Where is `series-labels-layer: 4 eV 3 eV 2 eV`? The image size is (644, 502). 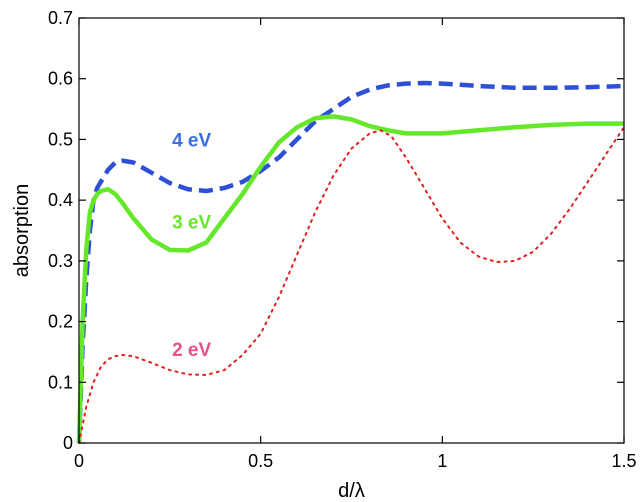
series-labels-layer: 4 eV 3 eV 2 eV is located at coordinates (191, 245).